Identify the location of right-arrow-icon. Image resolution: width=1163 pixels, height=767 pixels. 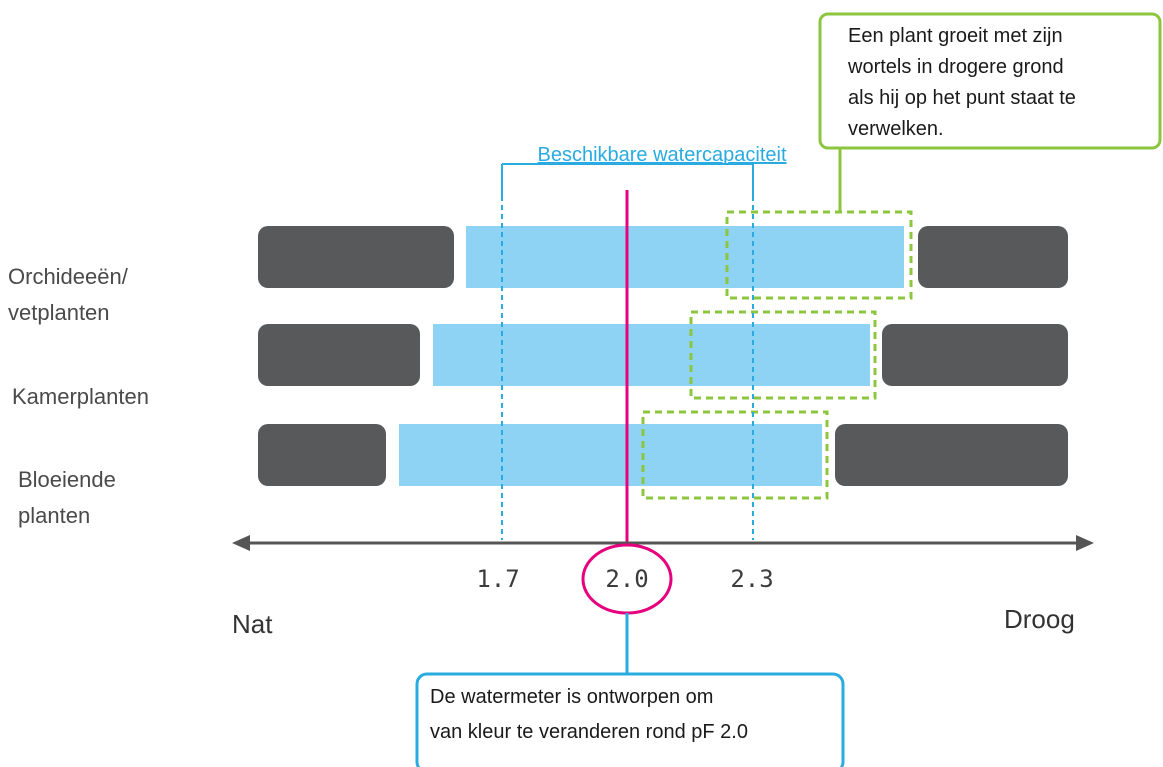
(1085, 543).